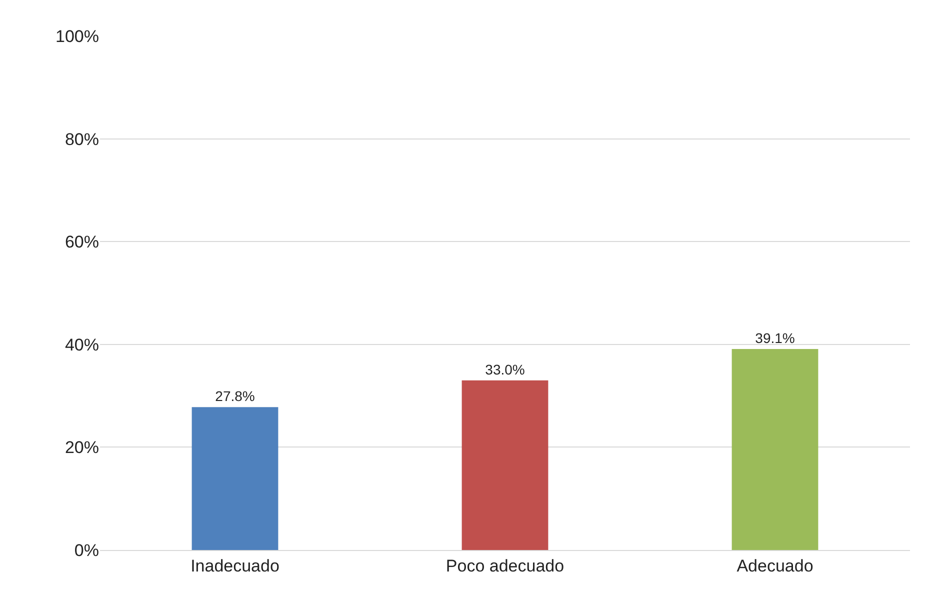 The image size is (928, 606). I want to click on data-label: 27.8%, so click(235, 396).